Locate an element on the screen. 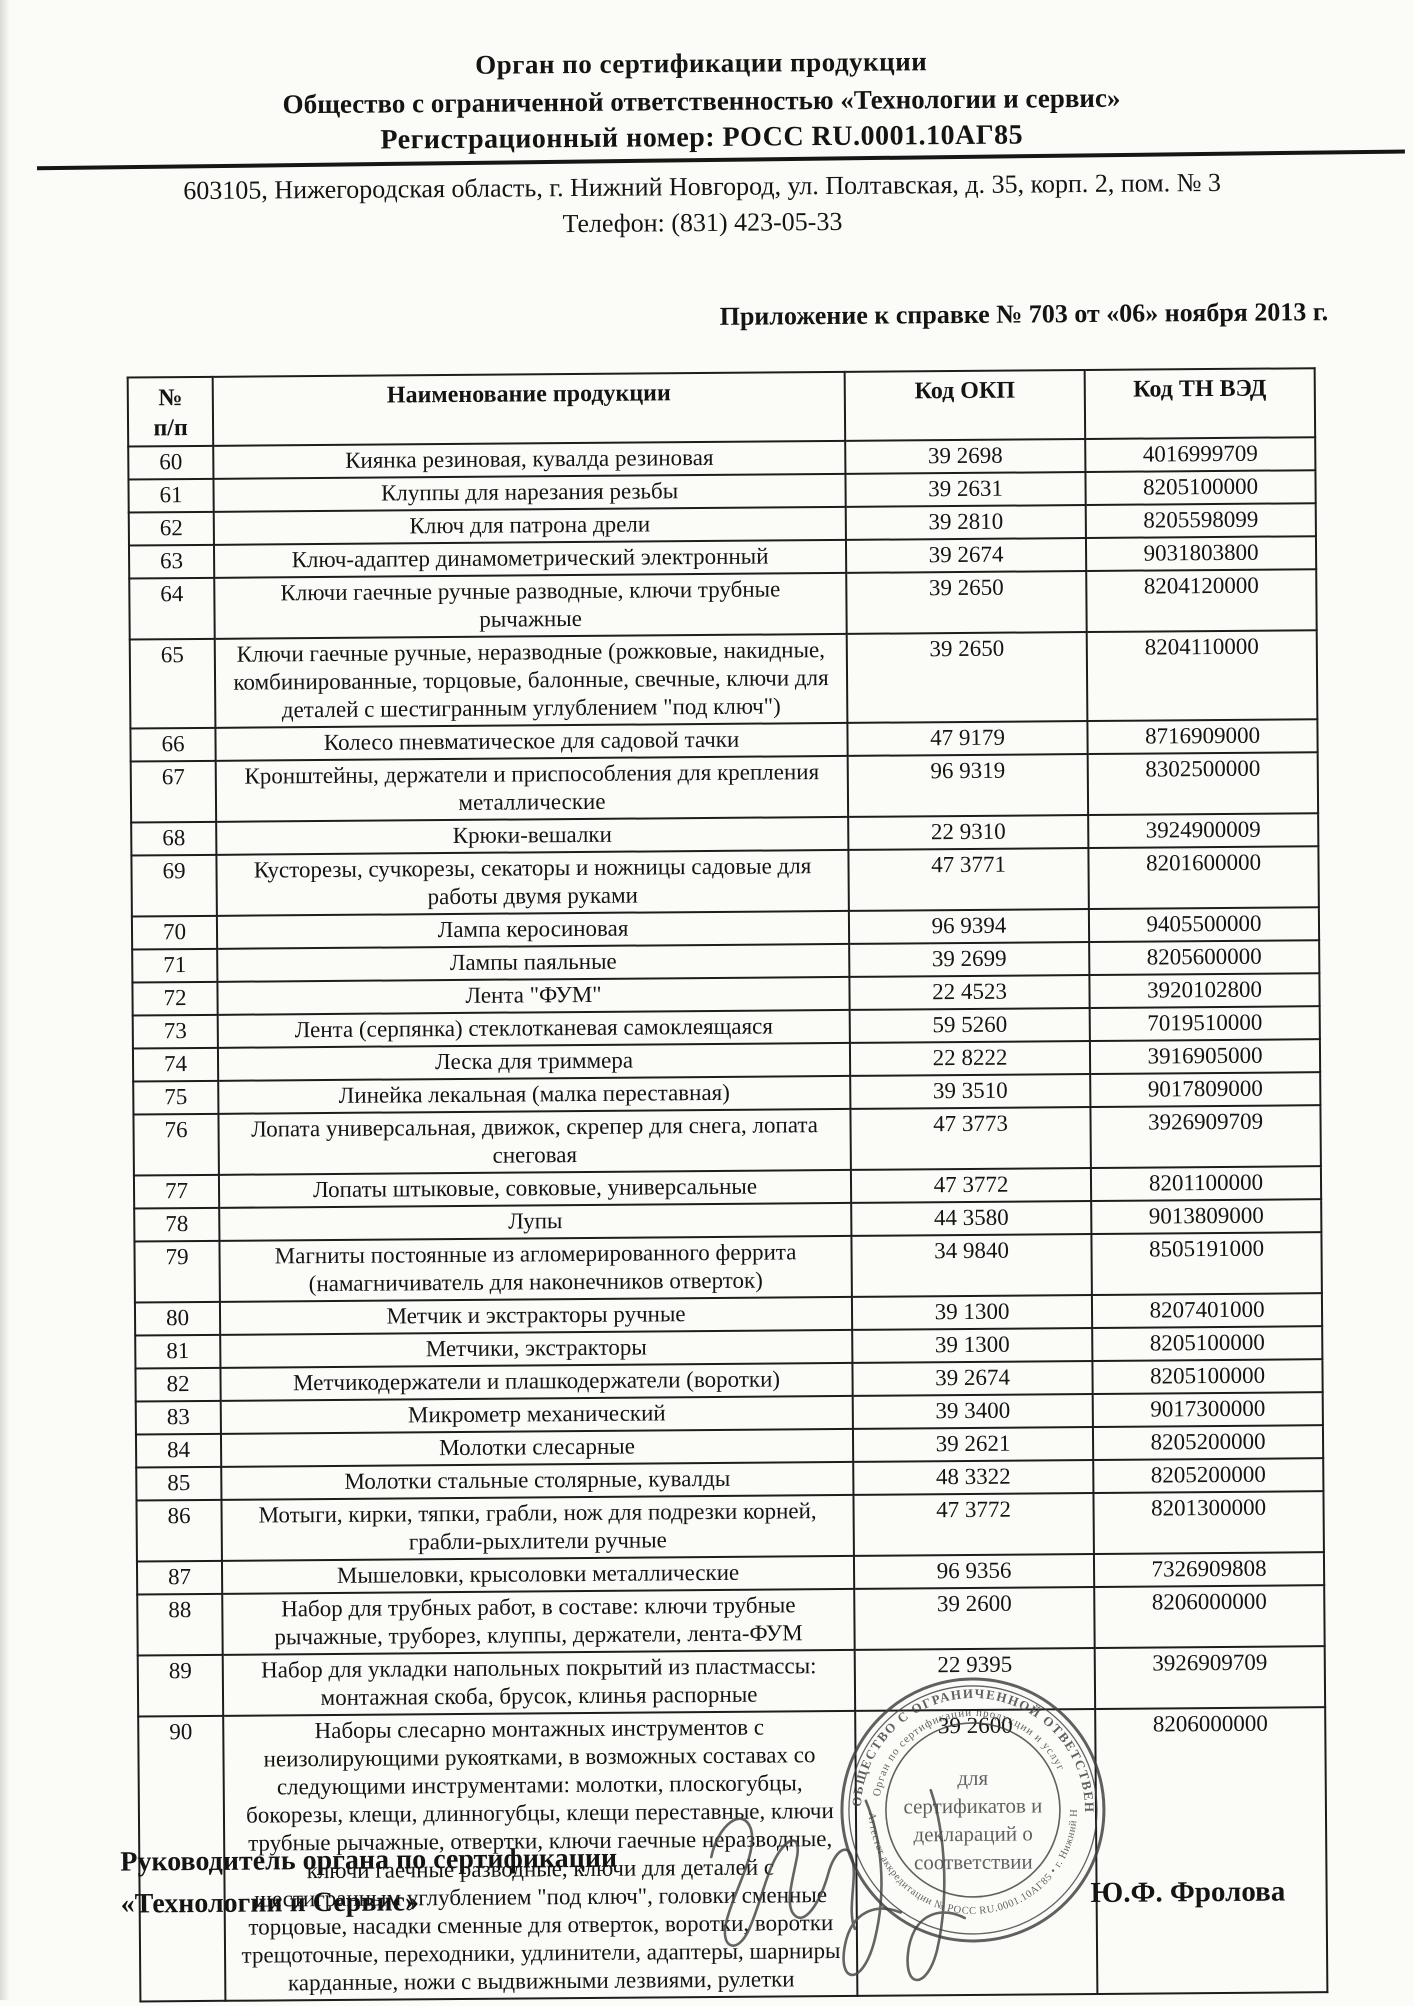 The width and height of the screenshot is (1414, 2006). cell-num: 82 is located at coordinates (178, 1384).